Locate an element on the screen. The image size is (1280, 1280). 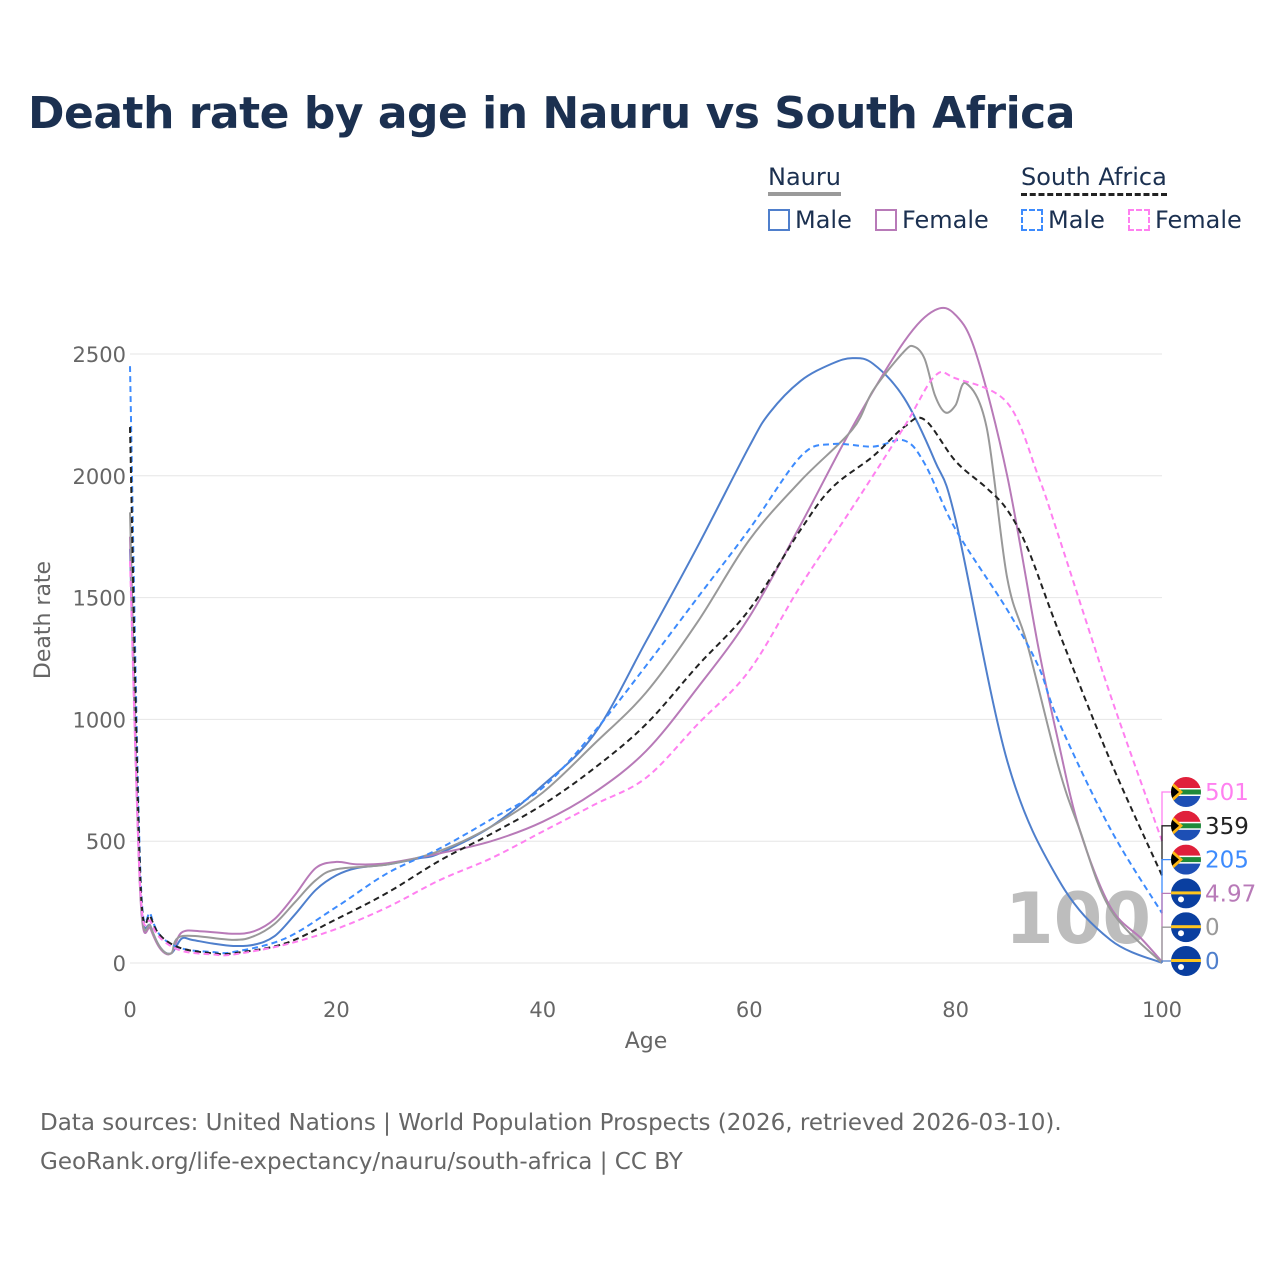
legend-group-label: Nauru is located at coordinates (804, 177).